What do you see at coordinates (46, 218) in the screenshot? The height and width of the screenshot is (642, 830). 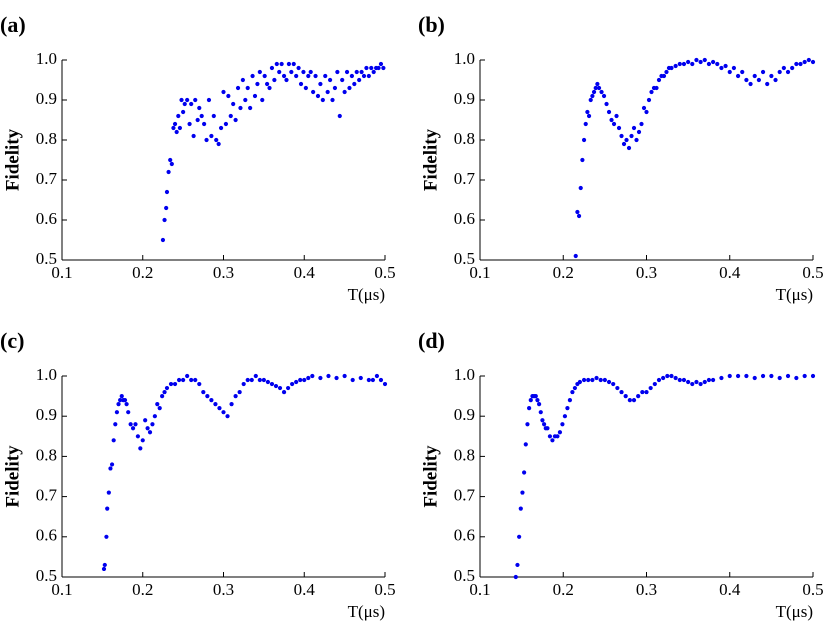 I see `y-tick-label: 0.6` at bounding box center [46, 218].